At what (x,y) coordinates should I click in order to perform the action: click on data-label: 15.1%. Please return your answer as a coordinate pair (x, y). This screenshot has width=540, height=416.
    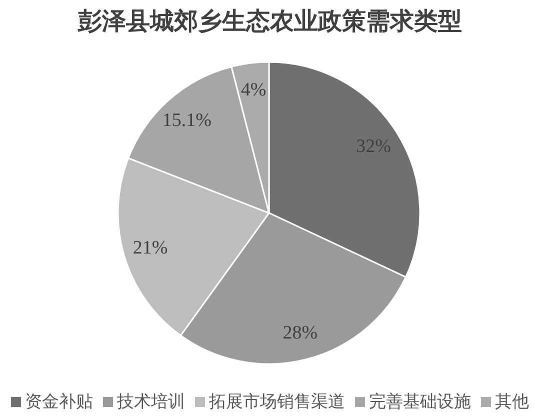
    Looking at the image, I should click on (187, 120).